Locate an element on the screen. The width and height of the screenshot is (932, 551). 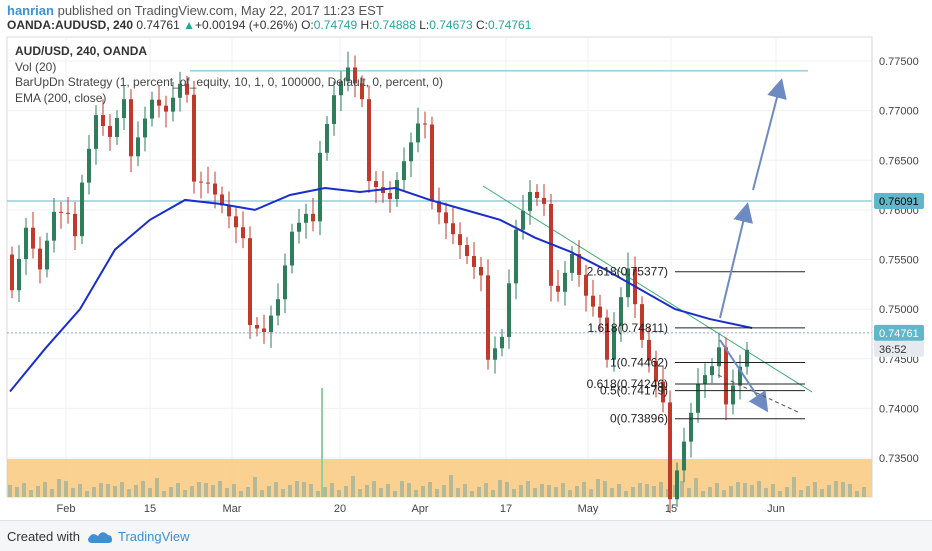
trendlines is located at coordinates (647, 289).